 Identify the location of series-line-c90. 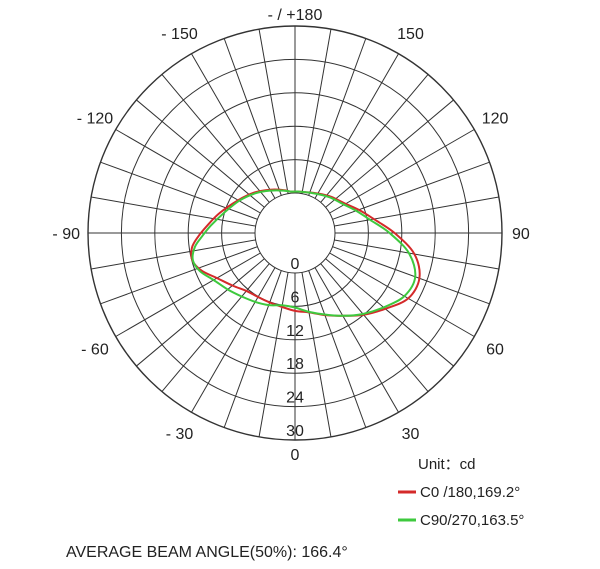
(304, 253).